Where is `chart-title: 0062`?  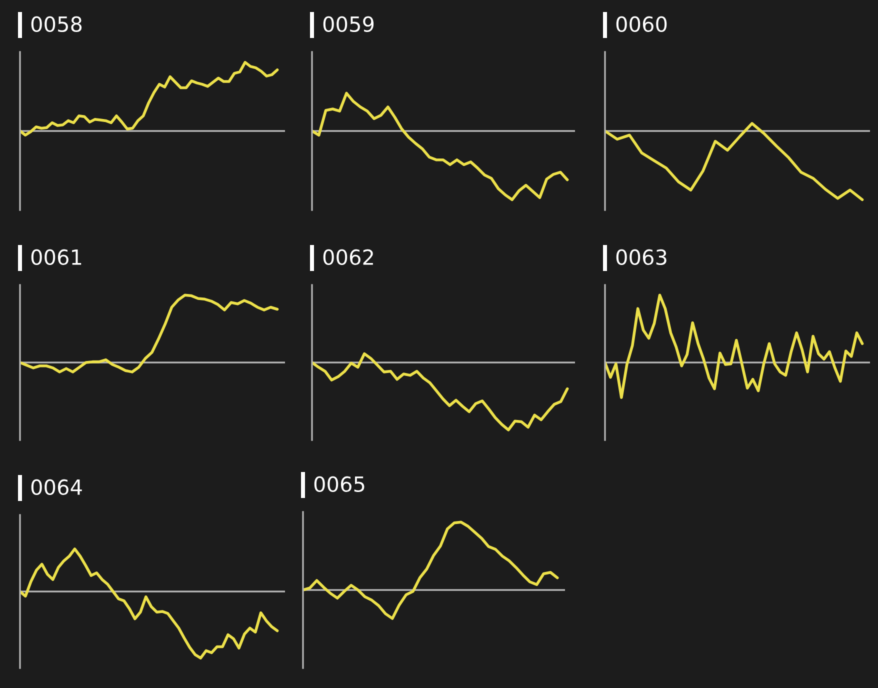 chart-title: 0062 is located at coordinates (348, 257).